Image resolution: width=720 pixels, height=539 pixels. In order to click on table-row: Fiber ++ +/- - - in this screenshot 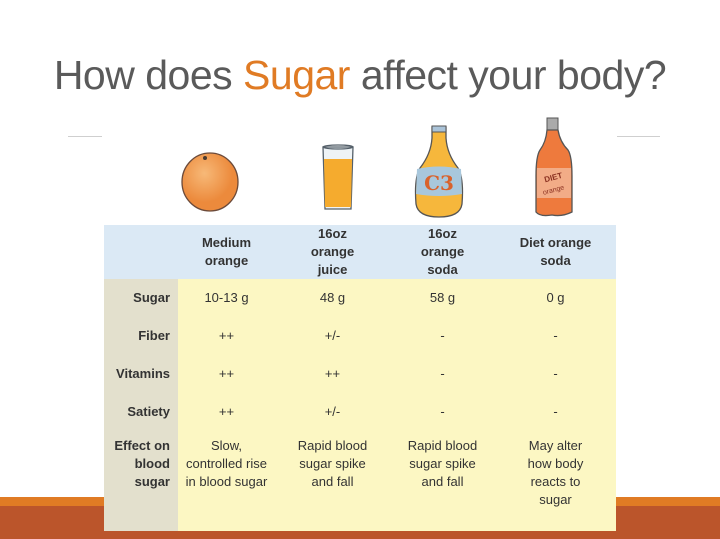, I will do `click(360, 336)`.